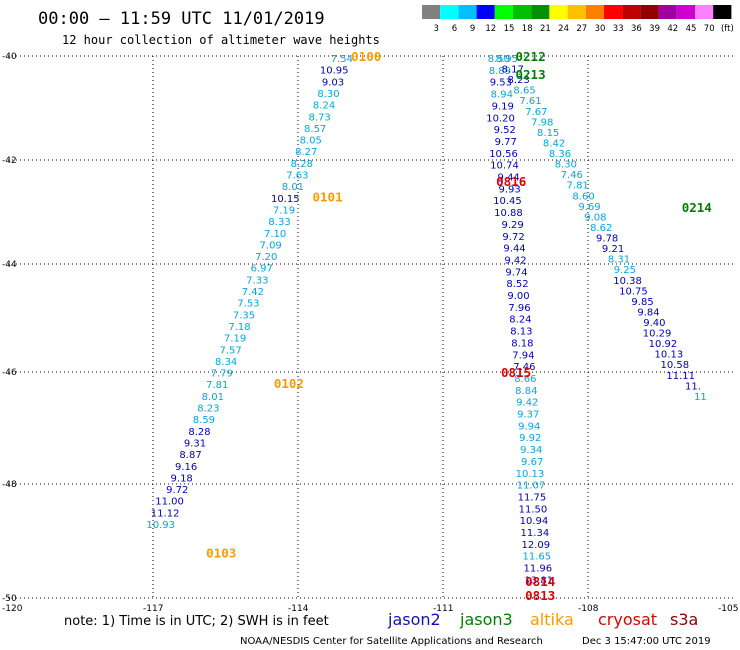 The image size is (740, 650). What do you see at coordinates (533, 509) in the screenshot?
I see `swh-value-label: 11.50` at bounding box center [533, 509].